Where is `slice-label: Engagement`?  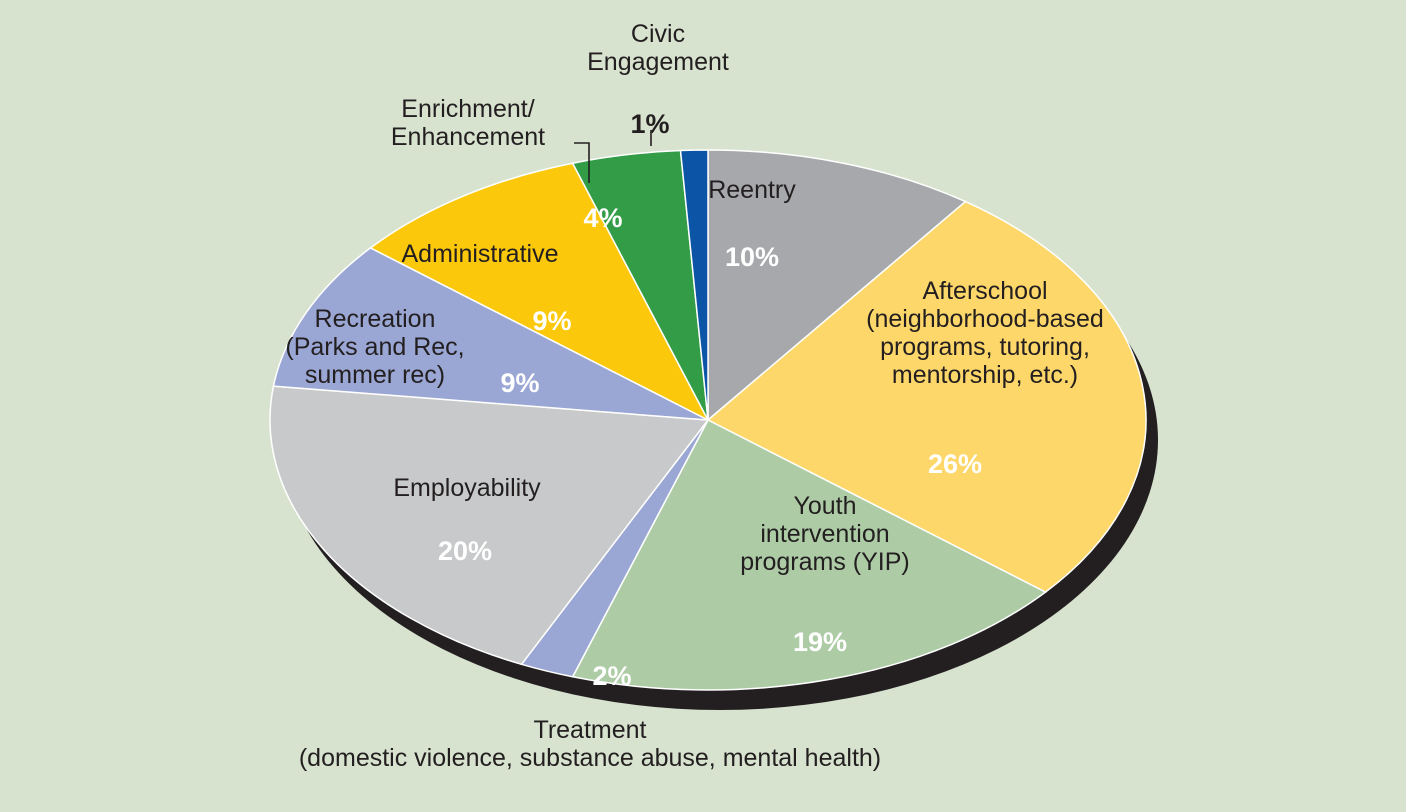 slice-label: Engagement is located at coordinates (658, 62).